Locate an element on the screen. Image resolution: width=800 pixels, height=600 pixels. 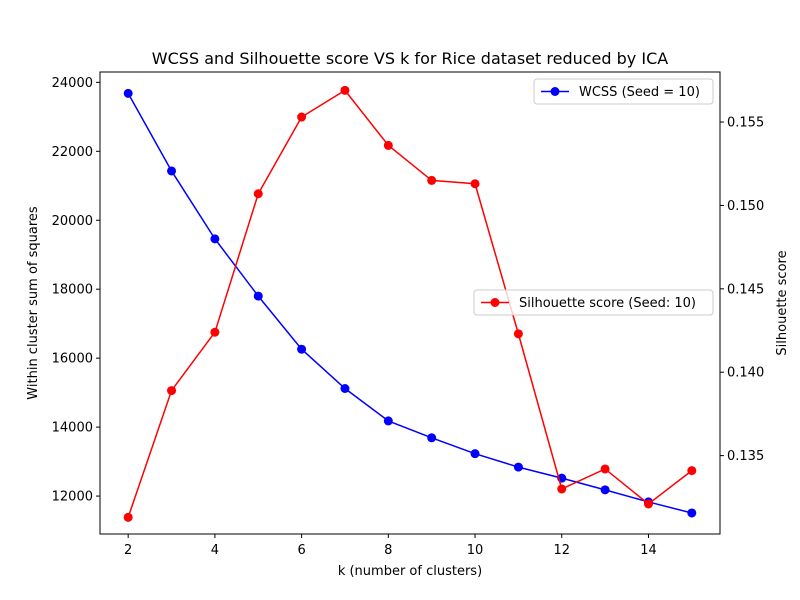
y-axis-right: 0.135 0.140 0.145 0.150 0.155 is located at coordinates (742, 290).